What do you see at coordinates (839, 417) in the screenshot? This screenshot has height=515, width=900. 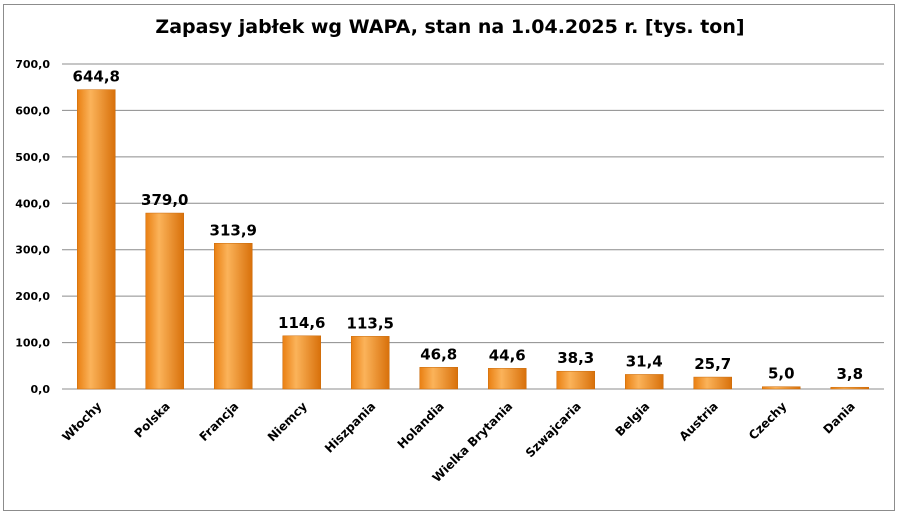 I see `category-label: Dania` at bounding box center [839, 417].